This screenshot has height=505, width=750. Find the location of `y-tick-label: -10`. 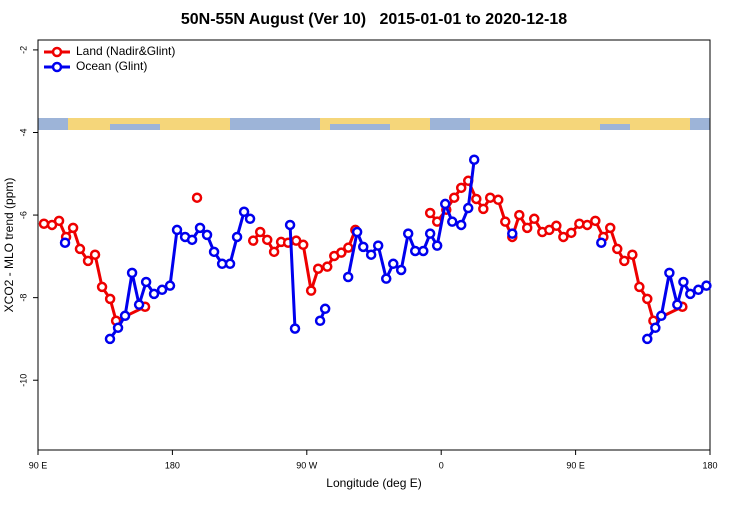

y-tick-label: -10 is located at coordinates (23, 380).